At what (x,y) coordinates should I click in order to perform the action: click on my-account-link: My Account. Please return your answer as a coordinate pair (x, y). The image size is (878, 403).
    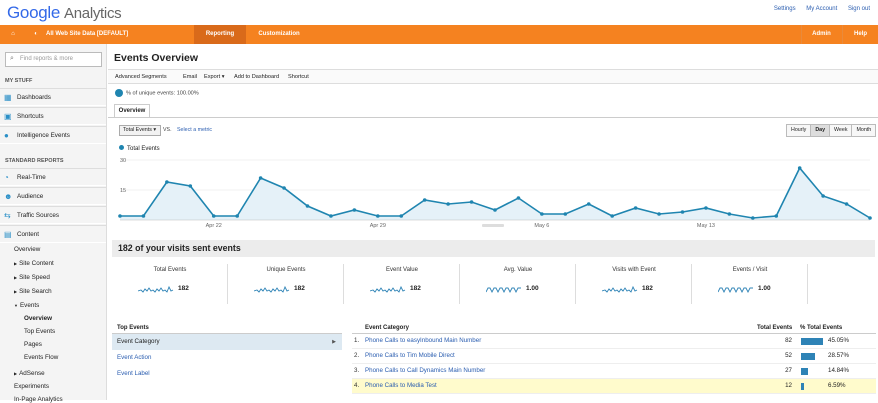
    Looking at the image, I should click on (822, 9).